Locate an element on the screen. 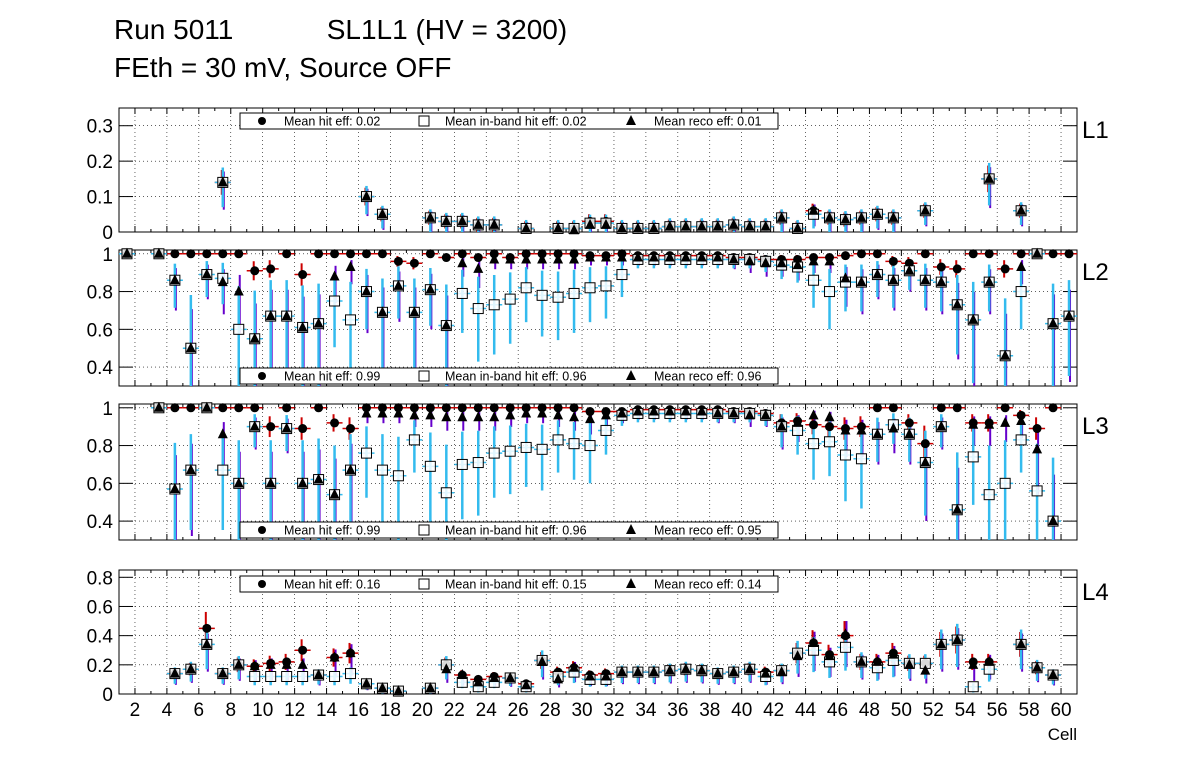 This screenshot has height=772, width=1196. chamber-label: SL1L1 (HV = 3200) is located at coordinates (447, 29).